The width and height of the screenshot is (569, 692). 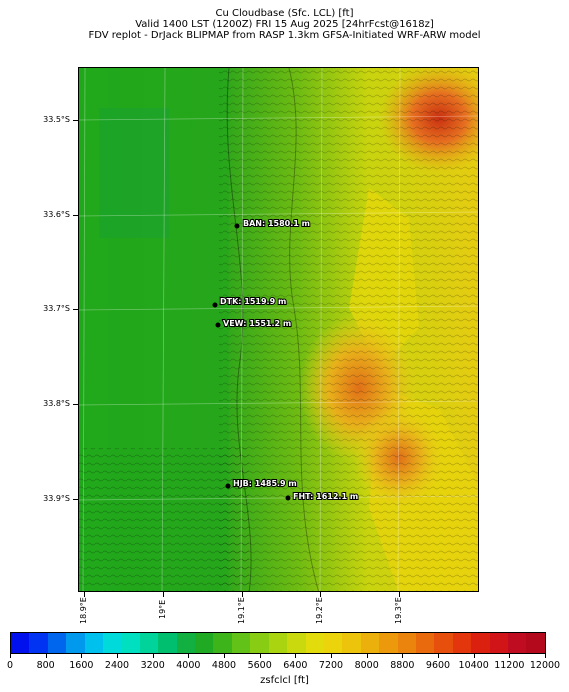 What do you see at coordinates (10, 665) in the screenshot?
I see `colorbar-tick-label: 0` at bounding box center [10, 665].